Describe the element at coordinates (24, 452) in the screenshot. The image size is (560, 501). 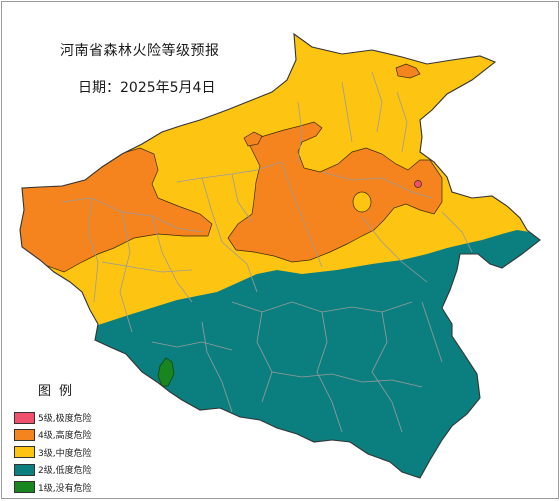
I see `legend-swatch-level3` at that location.